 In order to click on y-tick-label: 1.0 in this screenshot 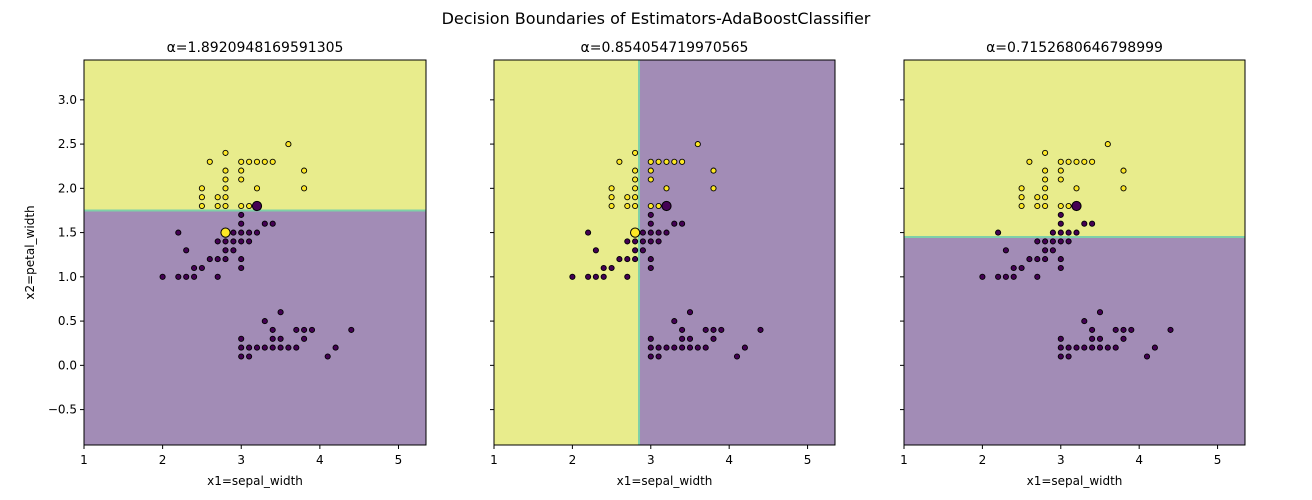, I will do `click(67, 277)`.